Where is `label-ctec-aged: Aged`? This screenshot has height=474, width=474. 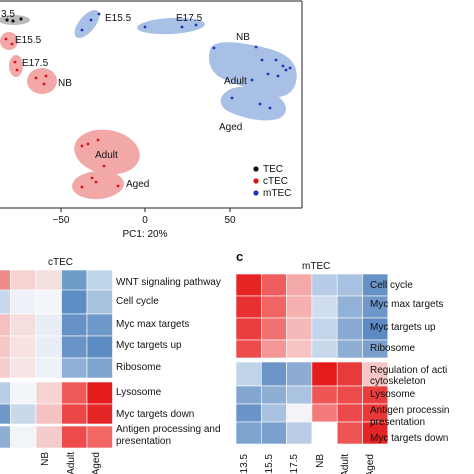
label-ctec-aged: Aged is located at coordinates (137, 184).